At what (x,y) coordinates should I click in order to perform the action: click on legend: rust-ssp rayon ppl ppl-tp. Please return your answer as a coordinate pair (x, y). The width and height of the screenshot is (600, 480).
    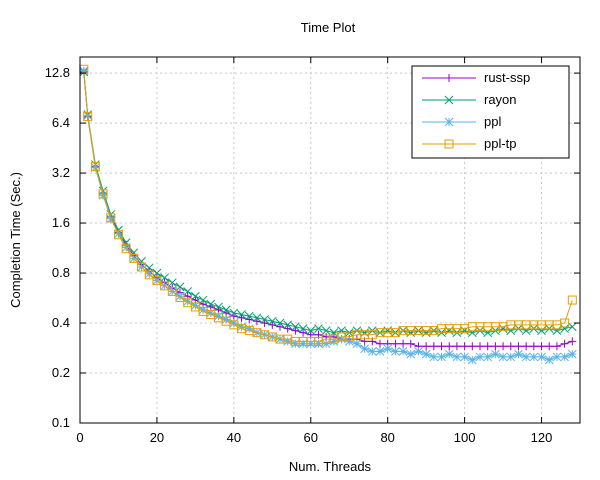
    Looking at the image, I should click on (490, 112).